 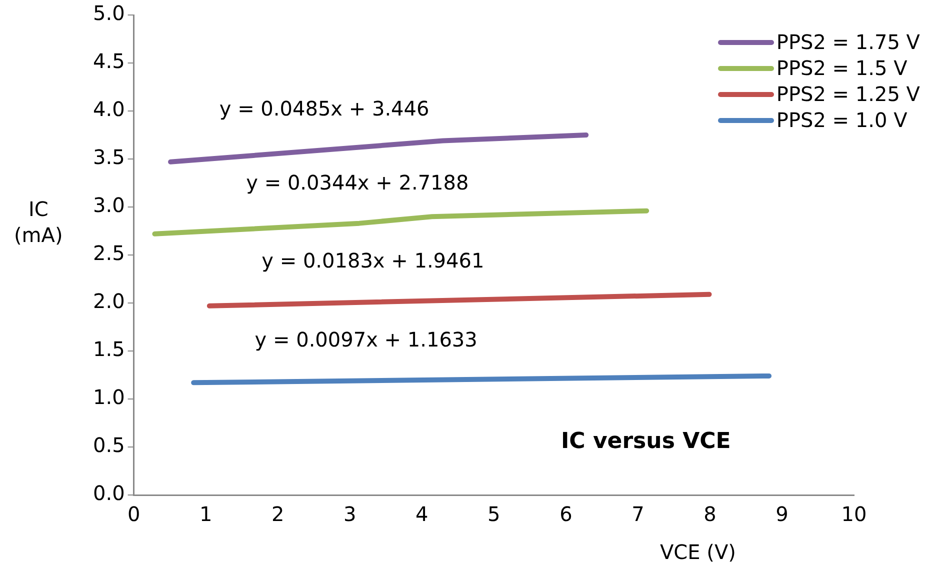 I want to click on x-tick-label: 1, so click(x=205, y=514).